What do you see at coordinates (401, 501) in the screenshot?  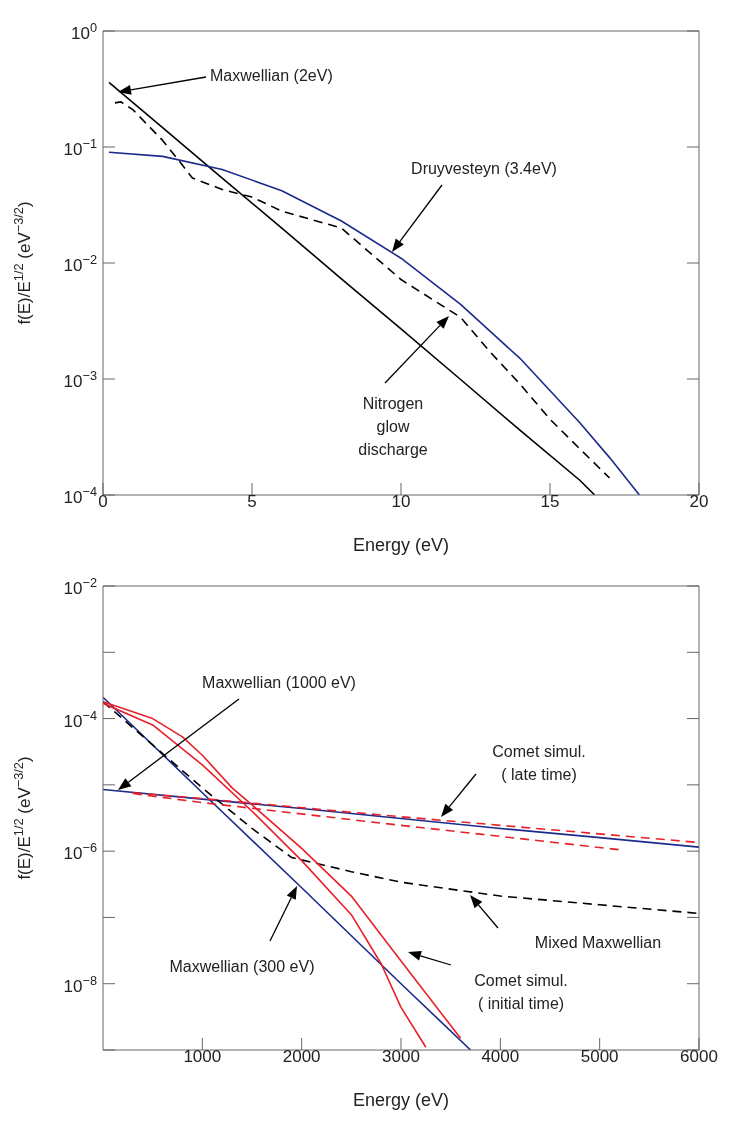 I see `x-tick-label: 10` at bounding box center [401, 501].